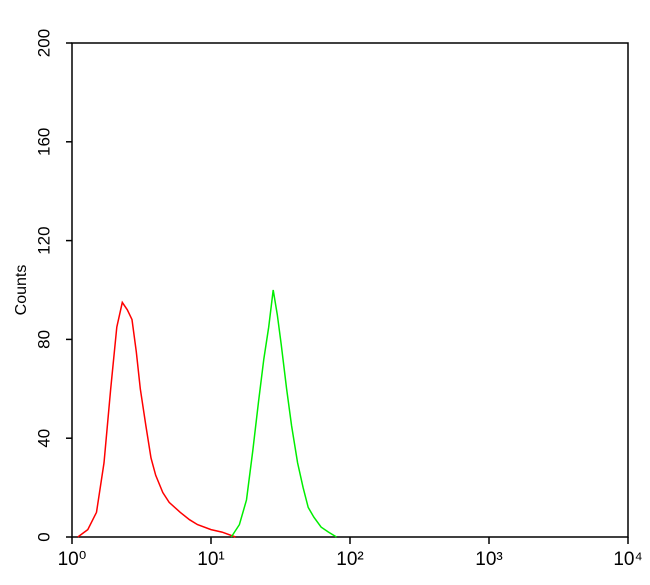 Image resolution: width=650 pixels, height=585 pixels. I want to click on x-tick-label: 10³, so click(488, 559).